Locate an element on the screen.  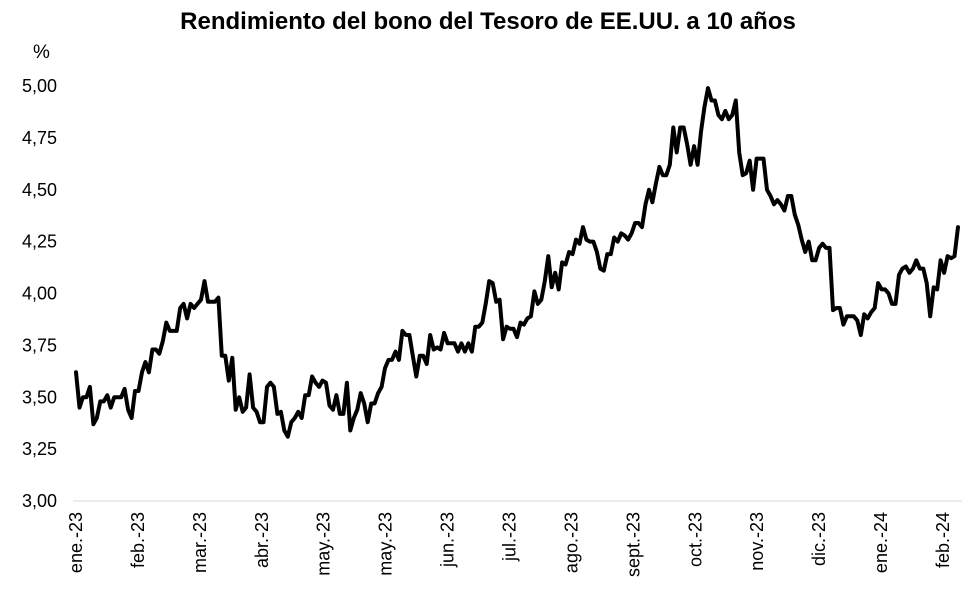
x-tick-label: sept.-23 is located at coordinates (633, 544).